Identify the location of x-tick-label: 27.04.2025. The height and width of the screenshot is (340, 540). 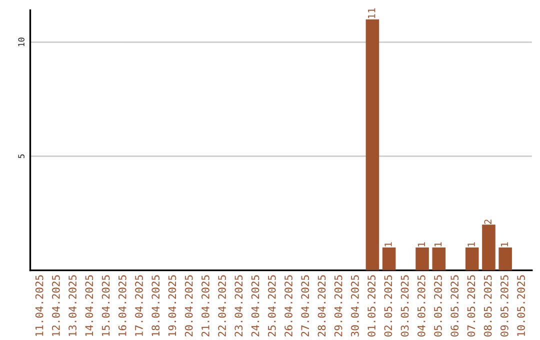
(305, 305).